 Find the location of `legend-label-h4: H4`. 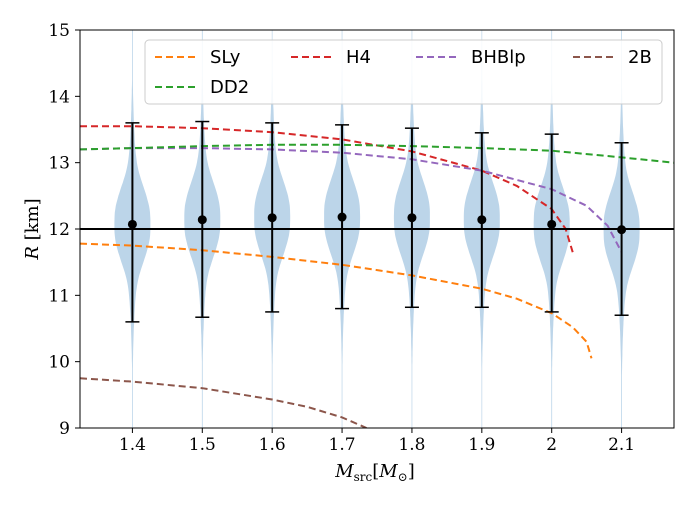

legend-label-h4: H4 is located at coordinates (358, 57).